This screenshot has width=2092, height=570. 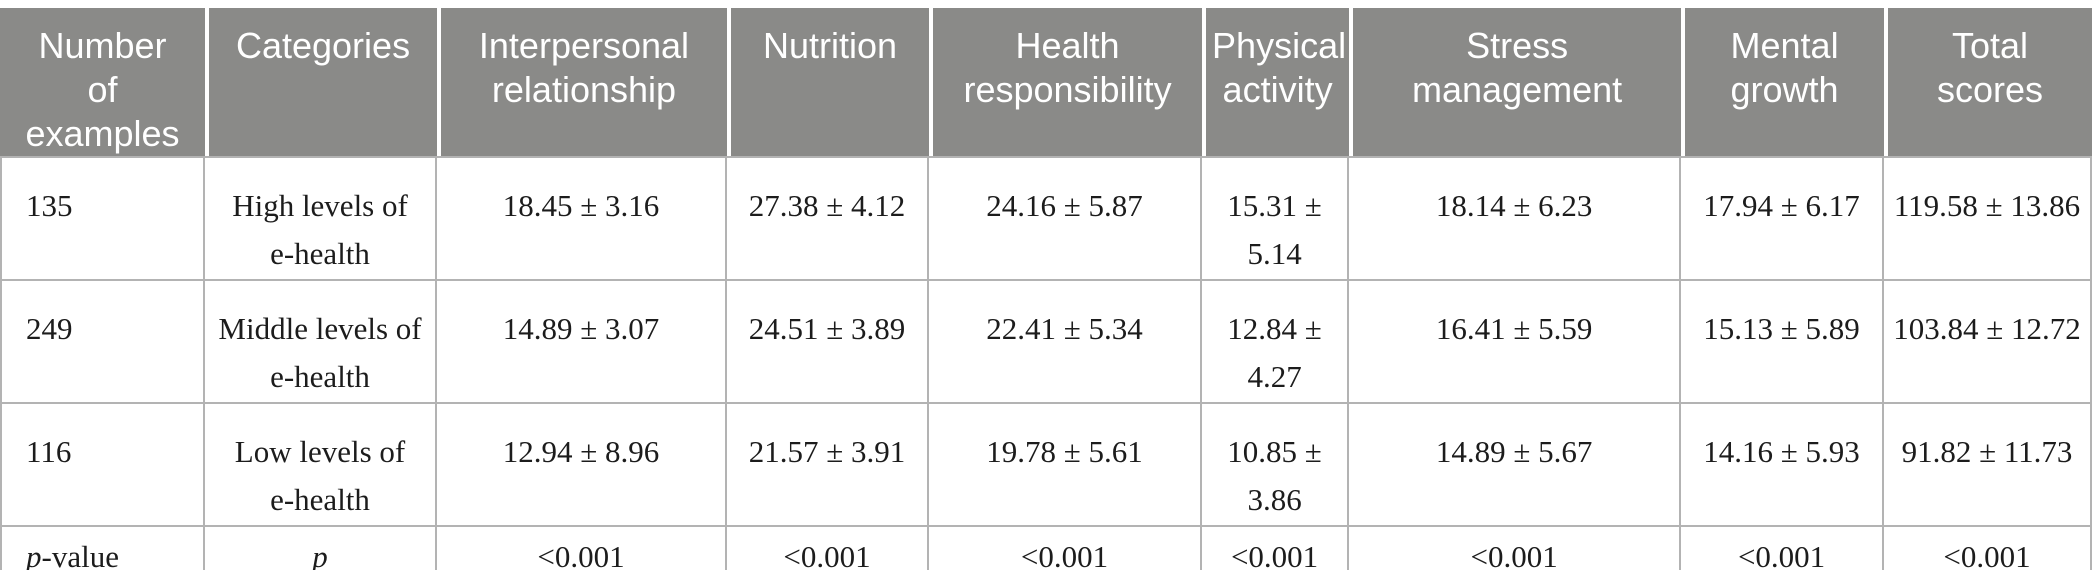 What do you see at coordinates (103, 465) in the screenshot?
I see `cell-n: 116` at bounding box center [103, 465].